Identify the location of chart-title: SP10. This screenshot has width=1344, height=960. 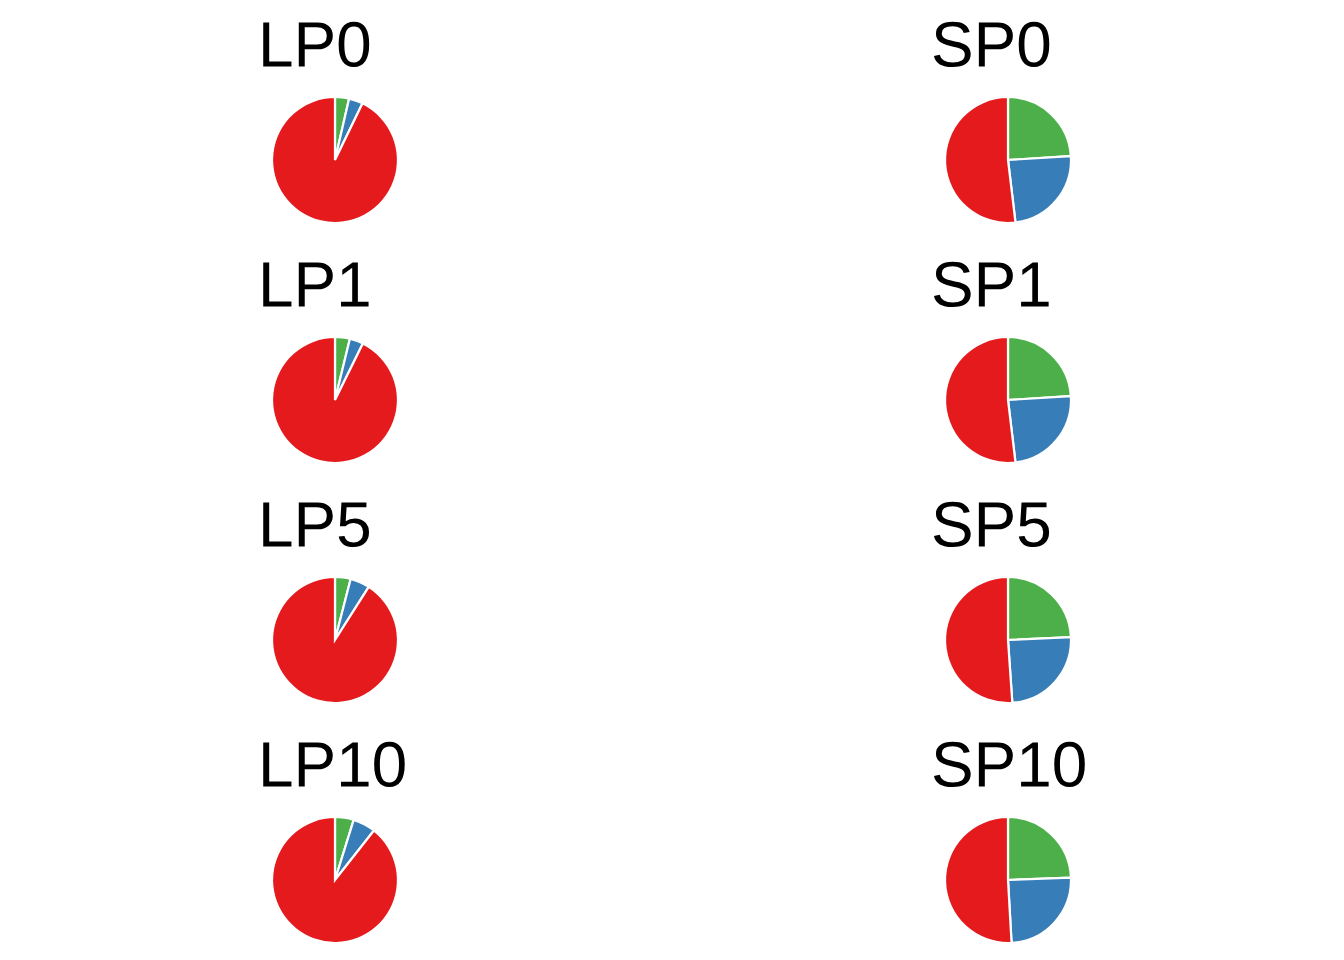
(1009, 764).